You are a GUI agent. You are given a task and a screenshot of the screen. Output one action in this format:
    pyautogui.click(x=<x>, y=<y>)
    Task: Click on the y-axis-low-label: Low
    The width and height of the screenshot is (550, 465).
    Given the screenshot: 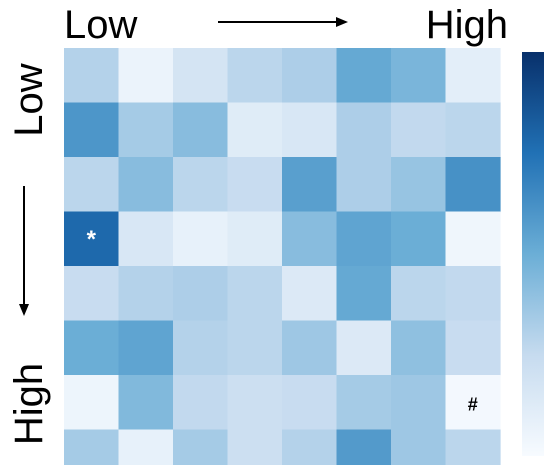 What is the action you would take?
    pyautogui.click(x=29, y=99)
    